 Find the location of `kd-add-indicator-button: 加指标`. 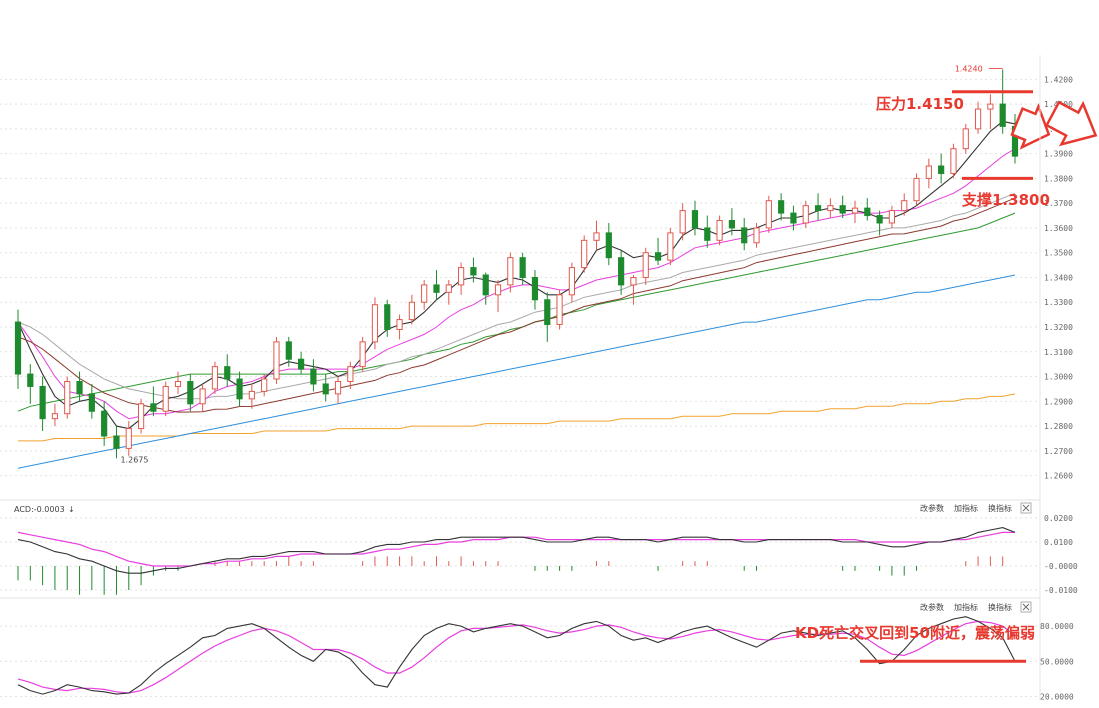

kd-add-indicator-button: 加指标 is located at coordinates (966, 607).